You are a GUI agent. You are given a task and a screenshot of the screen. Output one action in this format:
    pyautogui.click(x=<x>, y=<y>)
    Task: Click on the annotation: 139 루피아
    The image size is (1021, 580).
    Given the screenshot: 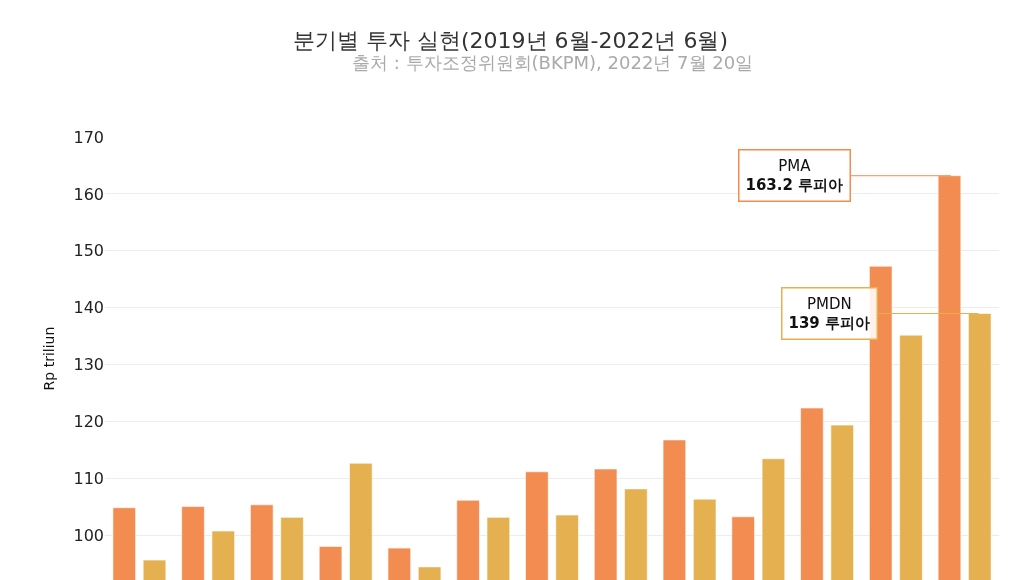 What is the action you would take?
    pyautogui.click(x=829, y=323)
    